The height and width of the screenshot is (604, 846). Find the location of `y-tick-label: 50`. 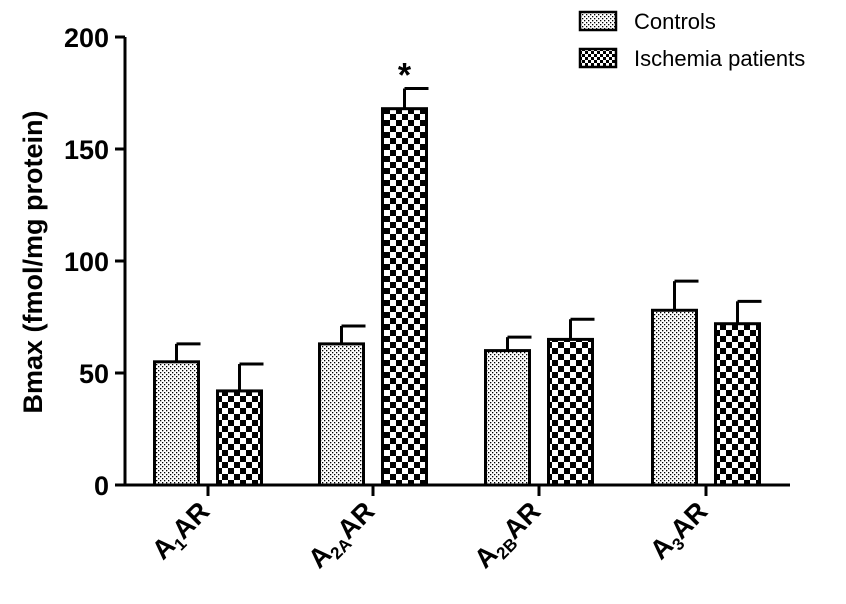

y-tick-label: 50 is located at coordinates (94, 374).